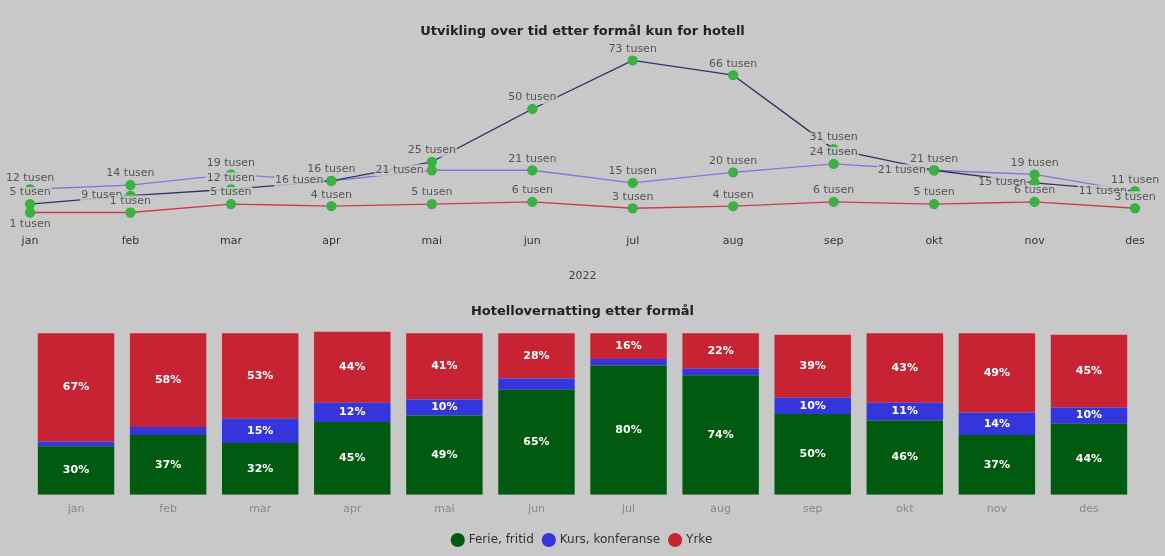 The width and height of the screenshot is (1165, 556). Describe the element at coordinates (501, 539) in the screenshot. I see `legend-label: Ferie, fritid` at that location.